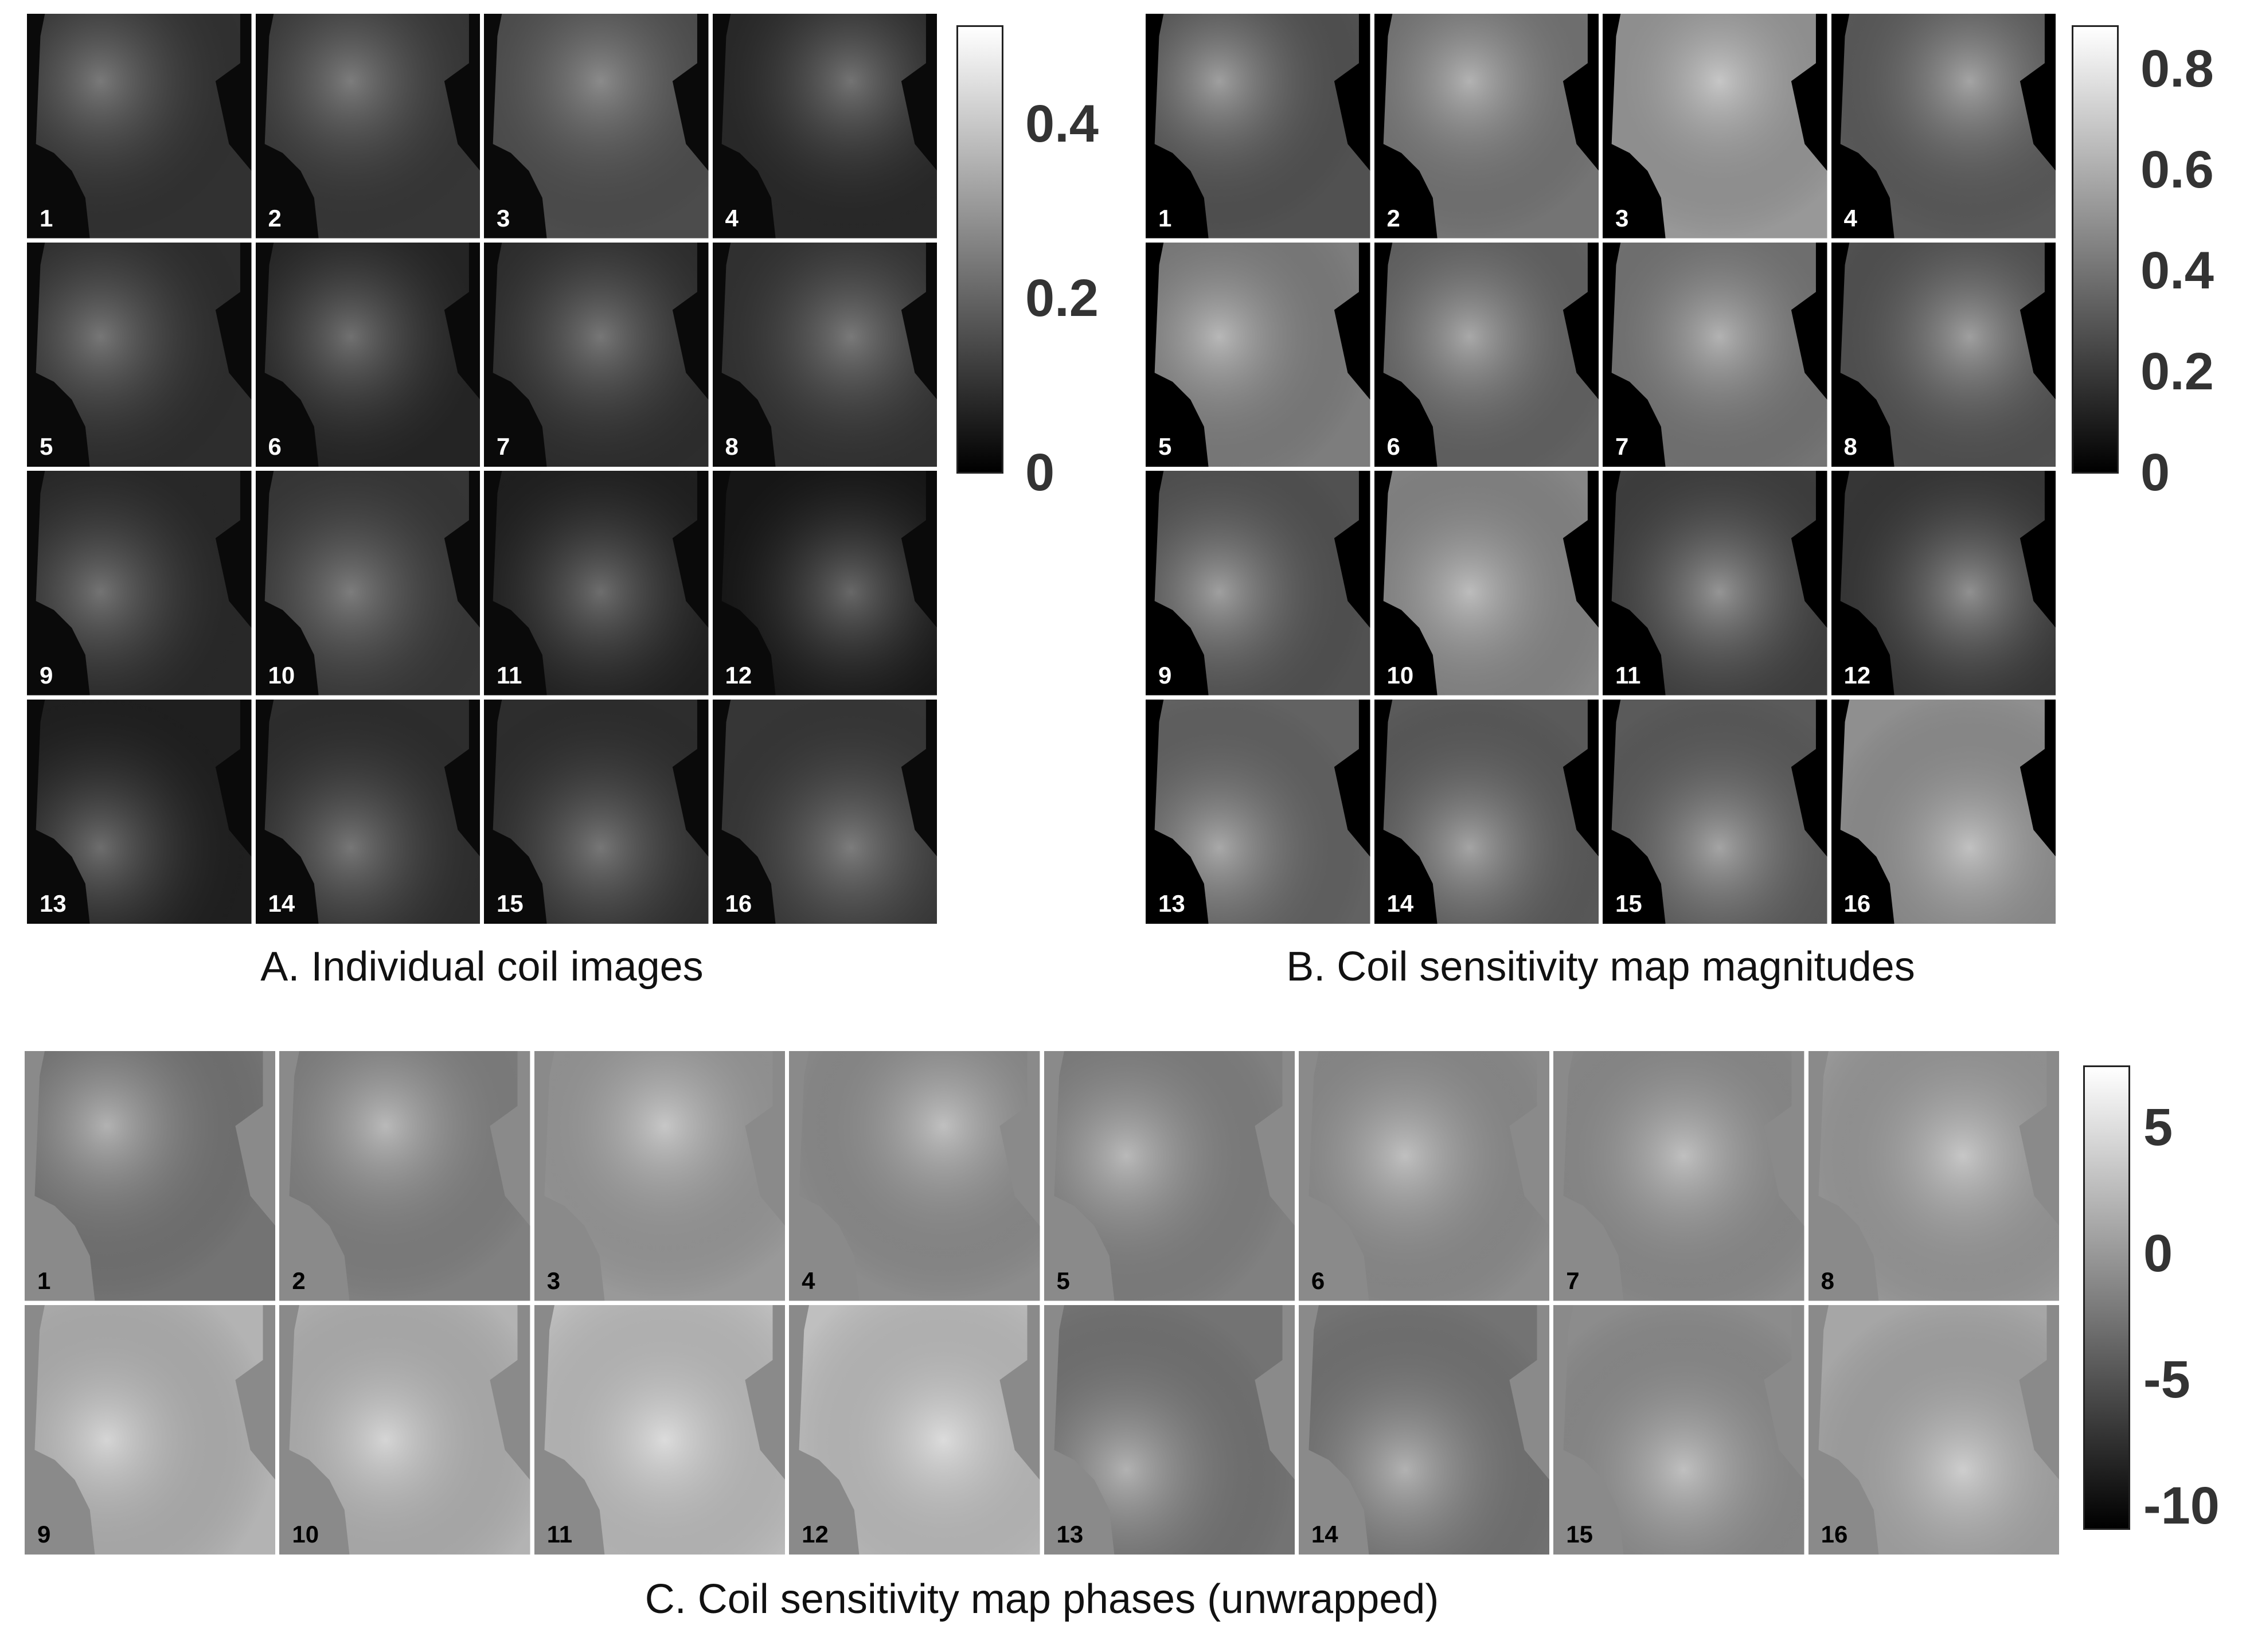 The height and width of the screenshot is (1652, 2246). I want to click on image-tile: 5, so click(1169, 1176).